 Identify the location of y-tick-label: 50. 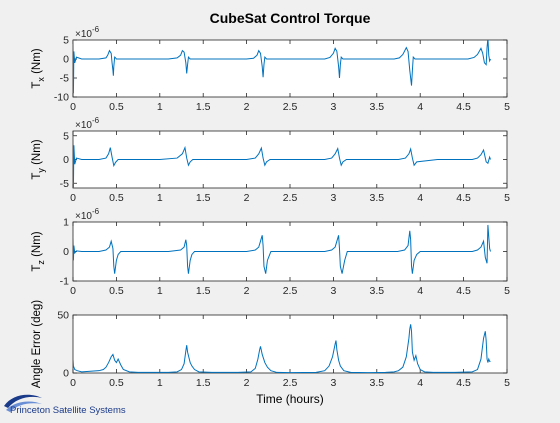
(63, 316).